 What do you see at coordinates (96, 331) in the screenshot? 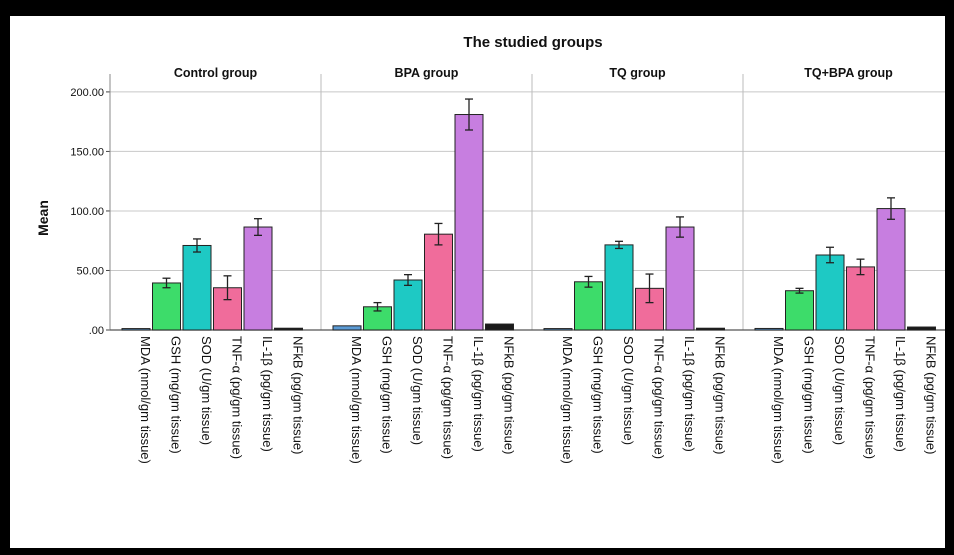
I see `y-tick-label: .00` at bounding box center [96, 331].